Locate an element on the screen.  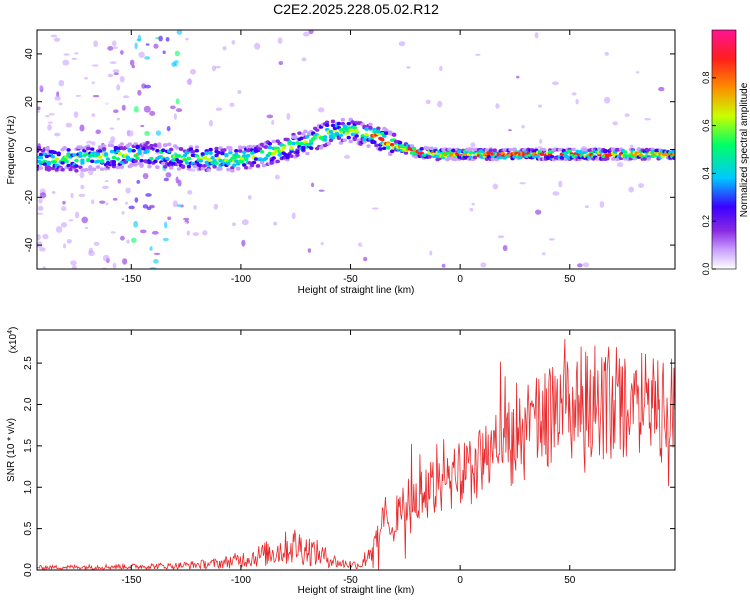
y-tick-label: 0.0 is located at coordinates (28, 570).